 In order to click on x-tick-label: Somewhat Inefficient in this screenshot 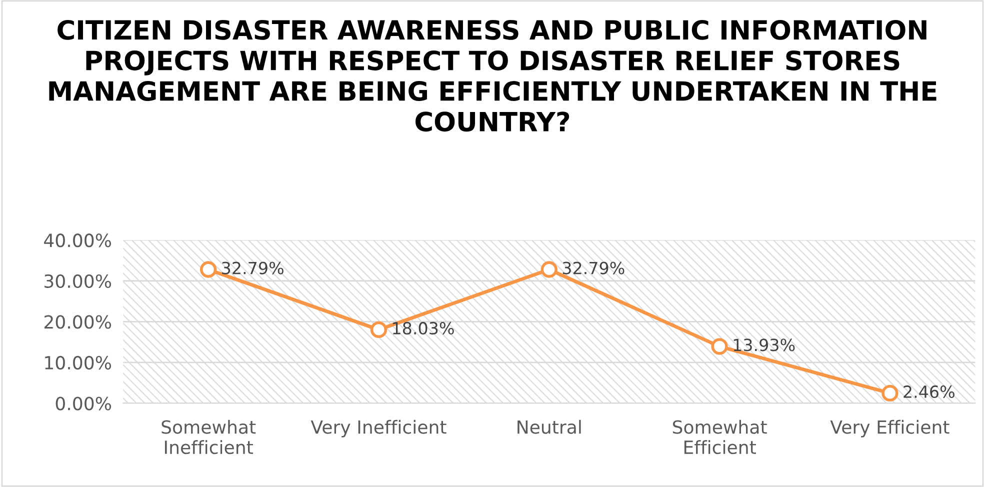, I will do `click(209, 437)`.